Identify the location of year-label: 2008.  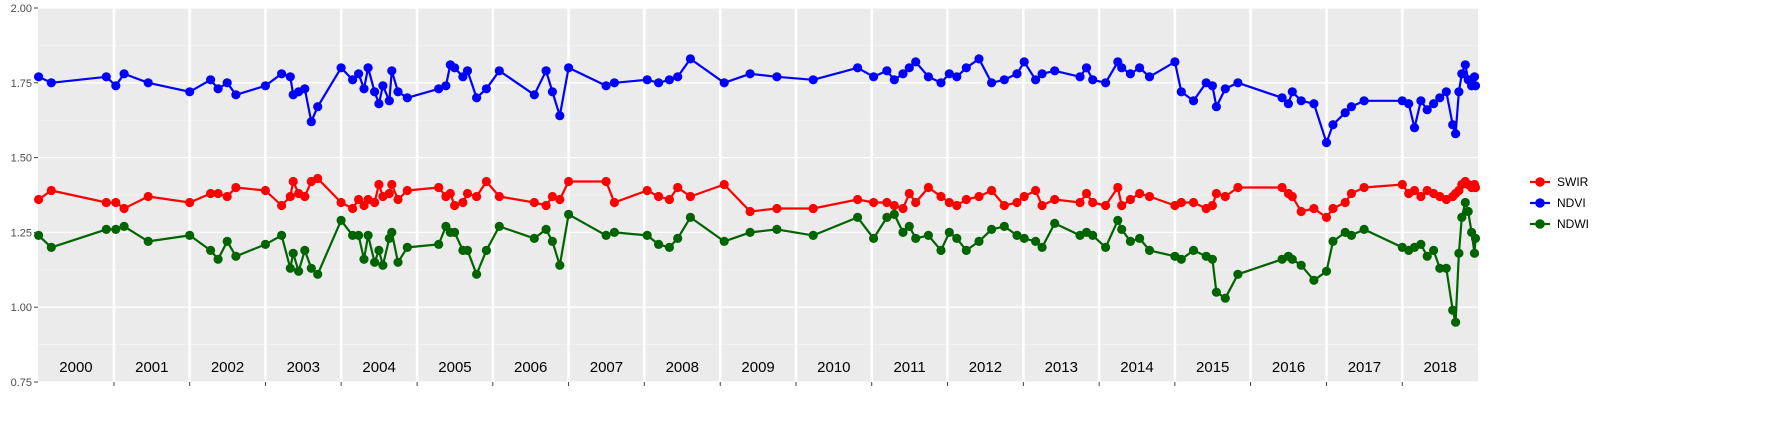
(682, 367).